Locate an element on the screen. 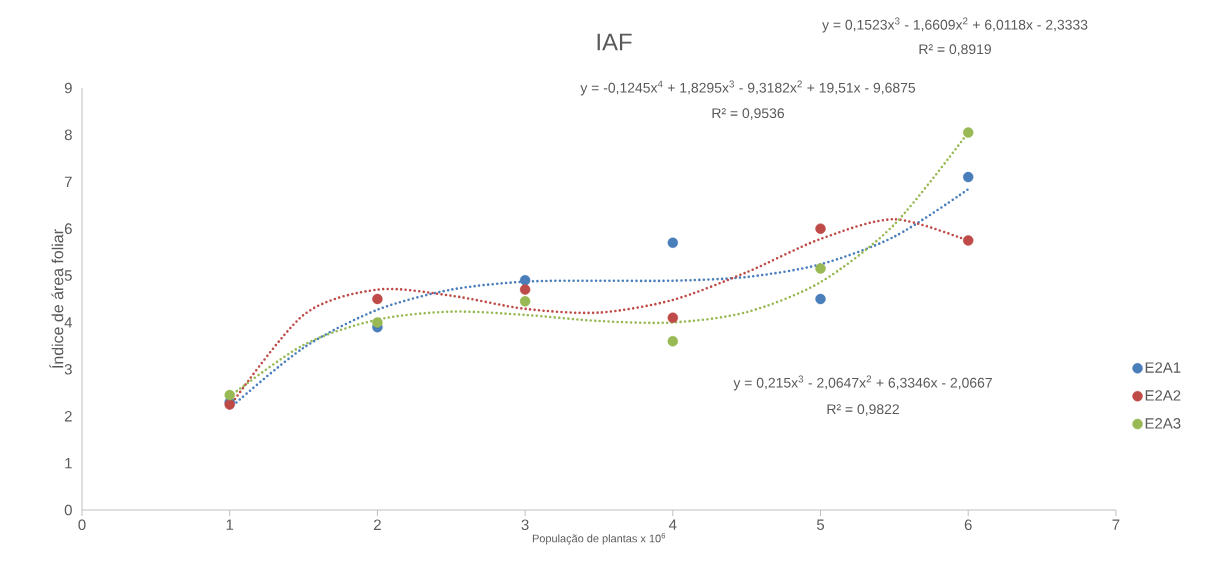 The width and height of the screenshot is (1222, 583). x-axis-title: População de plantas x 10$^{6}$ is located at coordinates (599, 538).